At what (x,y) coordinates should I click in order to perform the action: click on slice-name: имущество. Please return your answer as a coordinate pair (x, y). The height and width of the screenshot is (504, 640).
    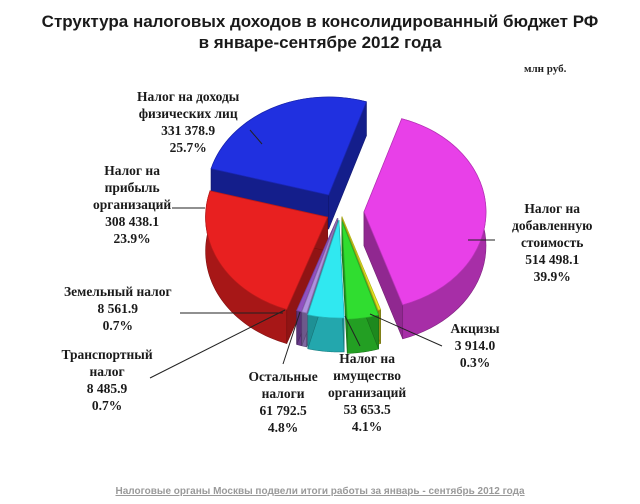
    Looking at the image, I should click on (367, 375).